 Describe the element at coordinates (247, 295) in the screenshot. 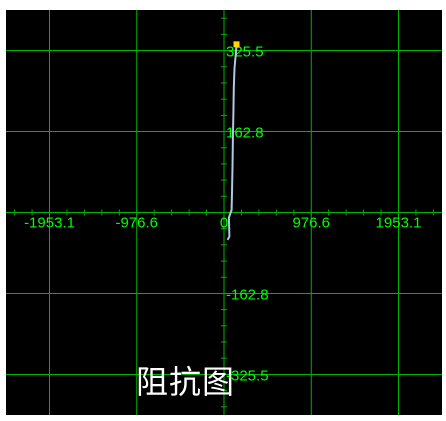

I see `y-tick-label: -162.8` at that location.